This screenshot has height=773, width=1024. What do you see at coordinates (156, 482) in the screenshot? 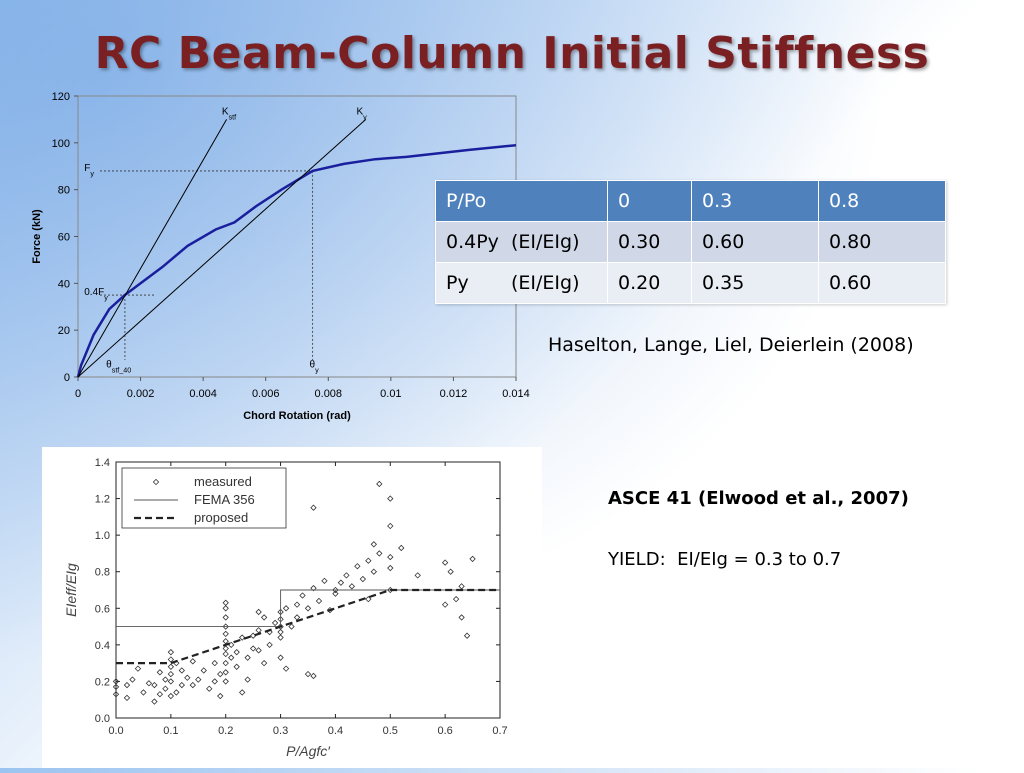
I see `legend-marker-measured` at bounding box center [156, 482].